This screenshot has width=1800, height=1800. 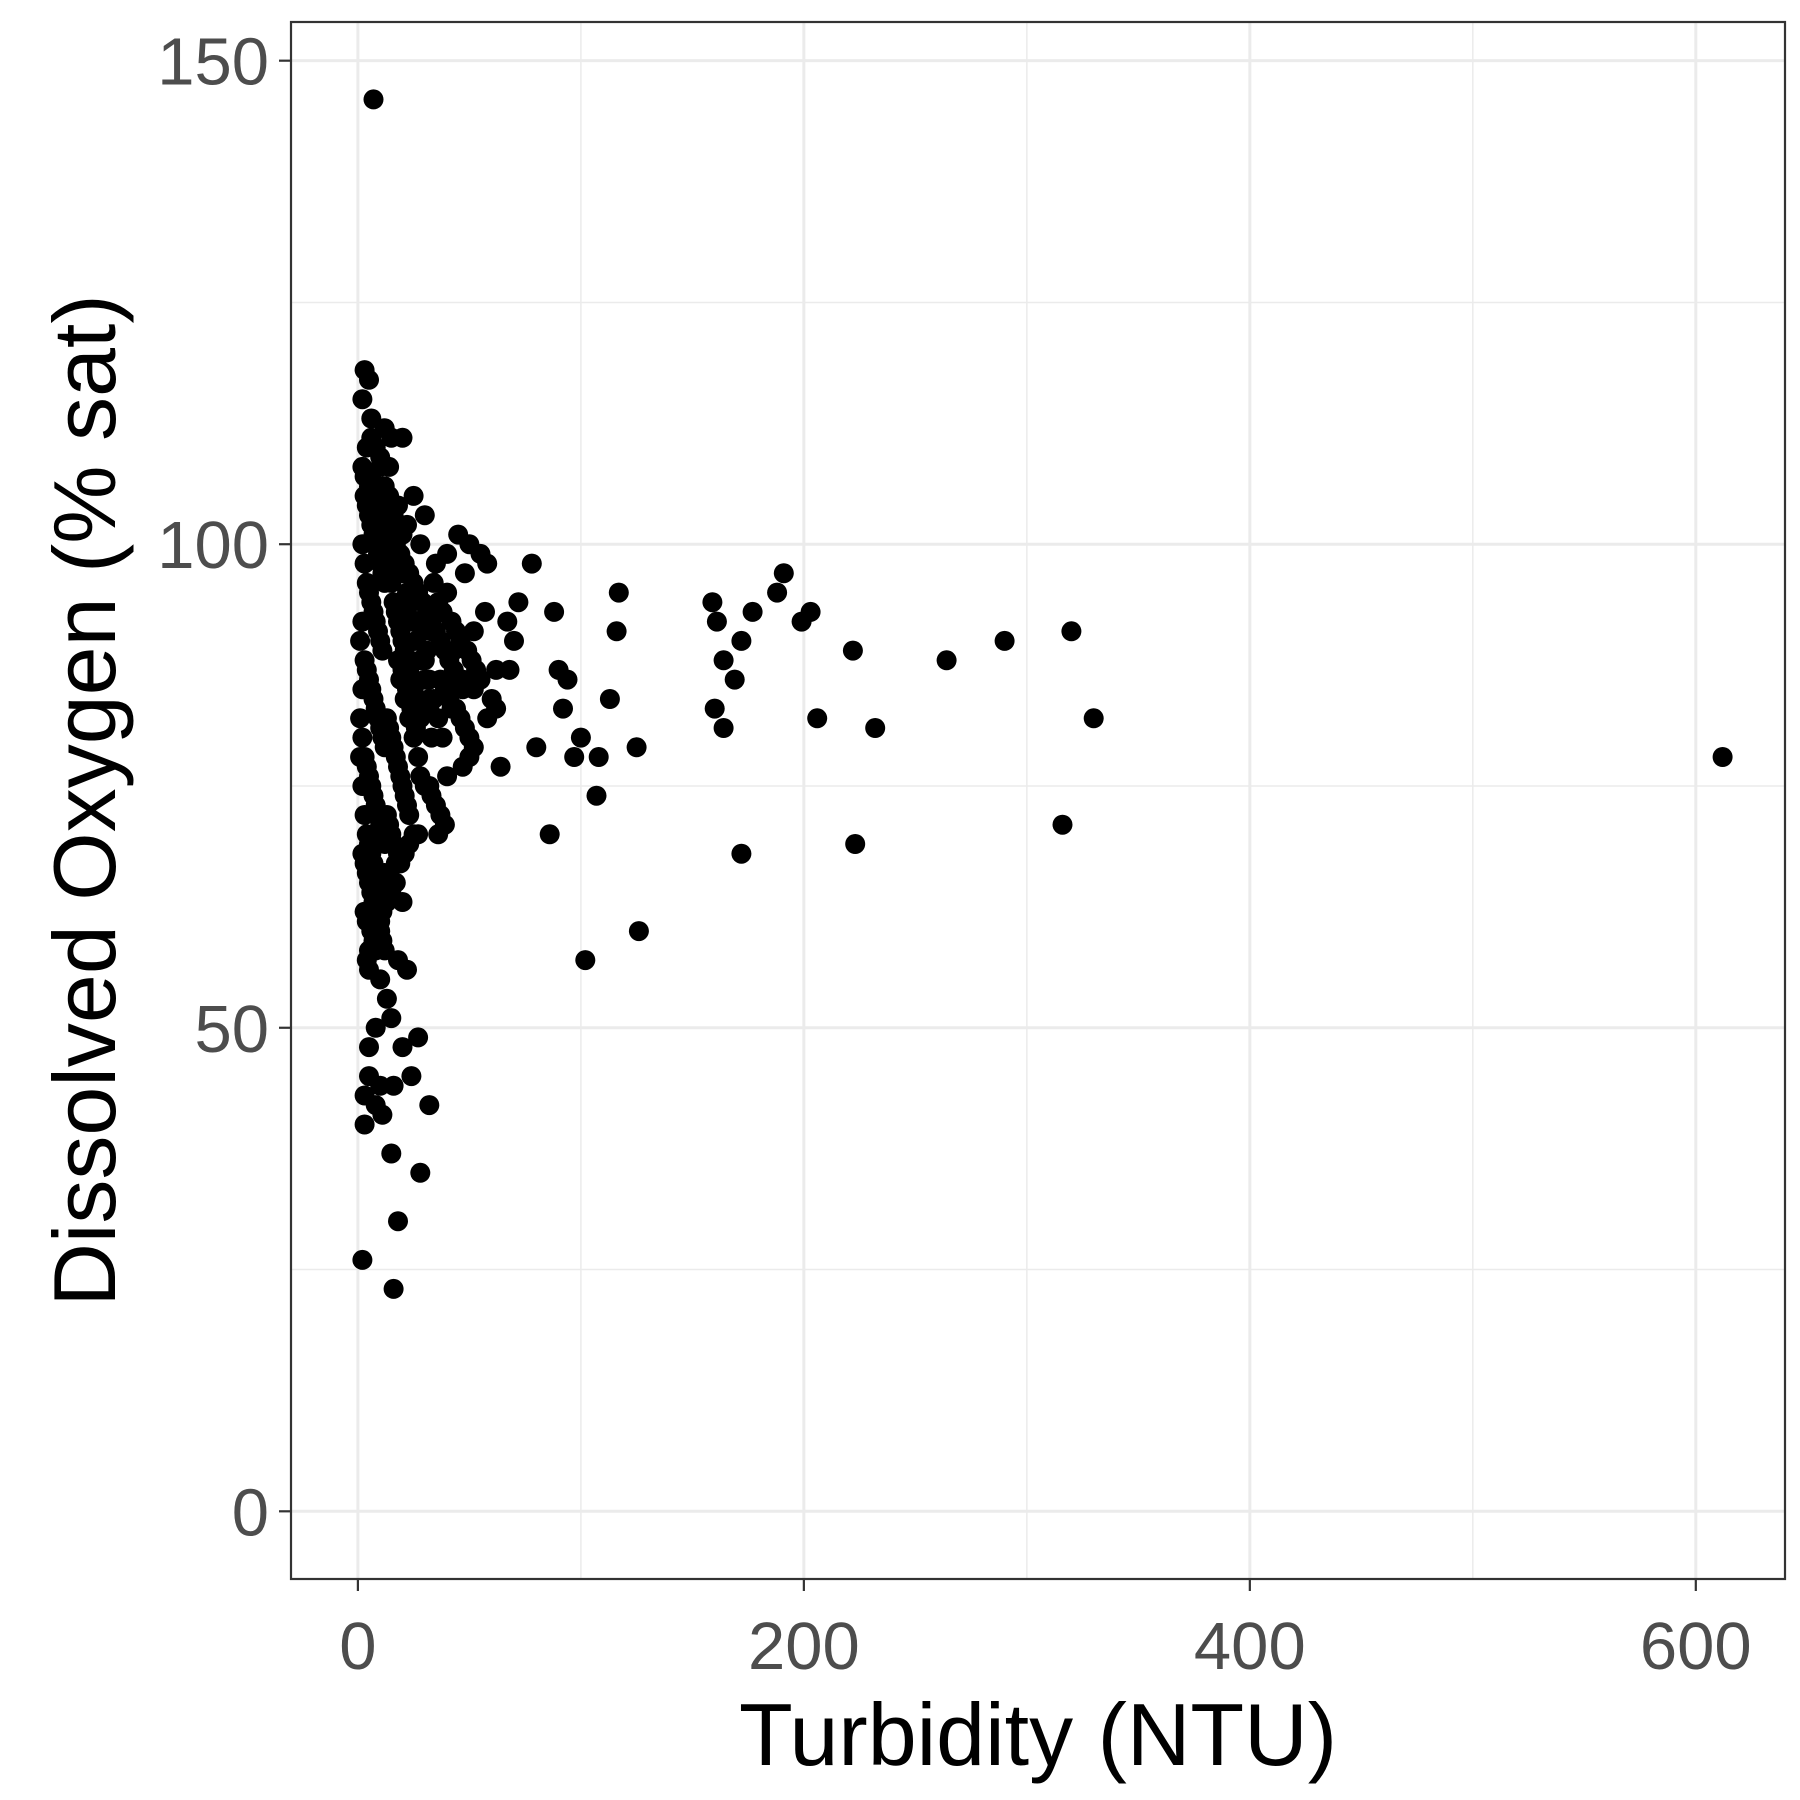 I want to click on y-tick-label: 0, so click(x=250, y=1512).